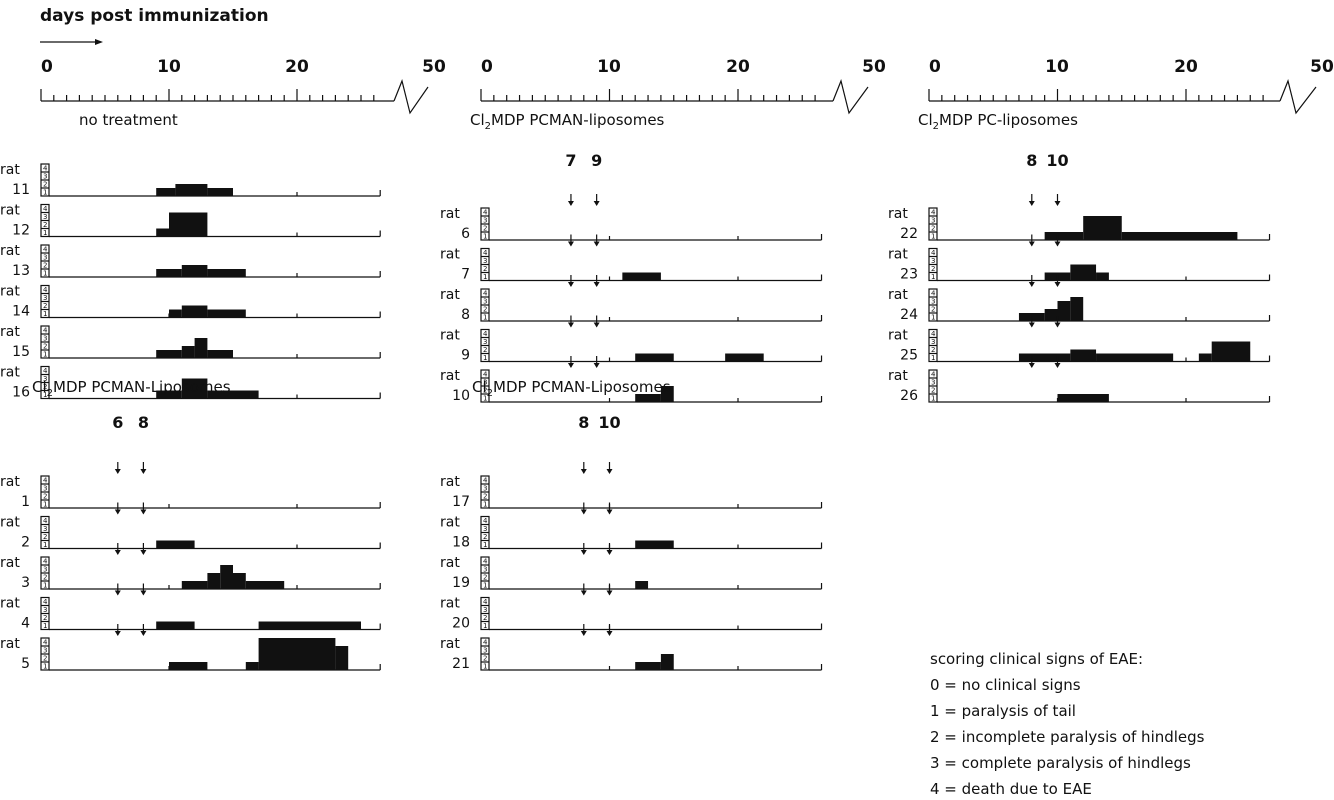  I want to click on rat-id: 11, so click(21, 190).